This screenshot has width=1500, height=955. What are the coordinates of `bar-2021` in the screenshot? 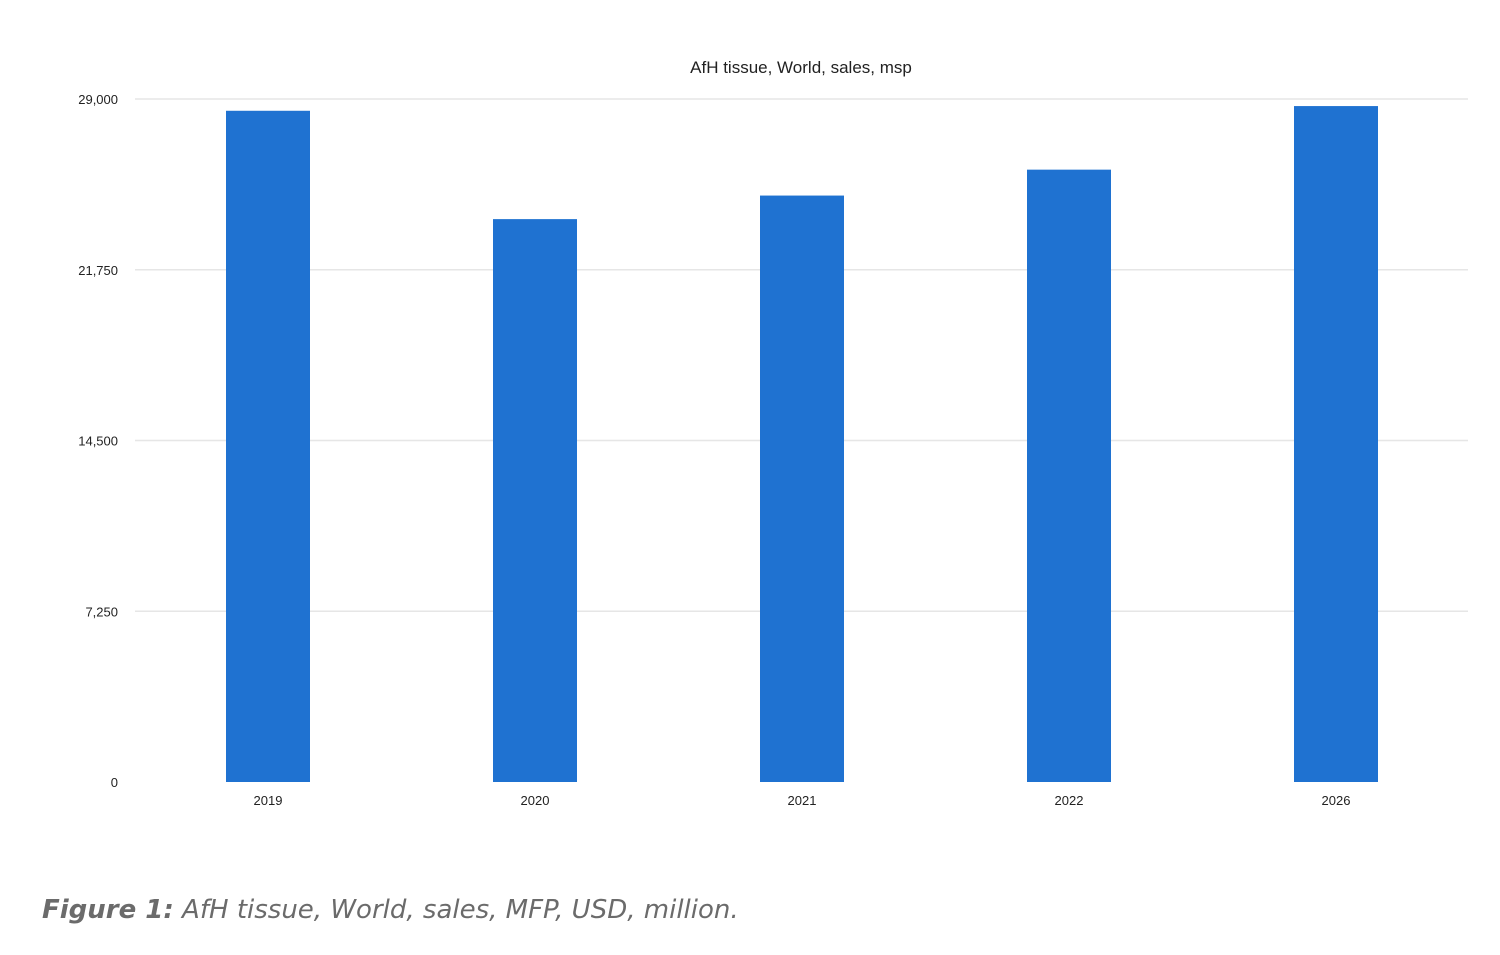 It's located at (802, 488).